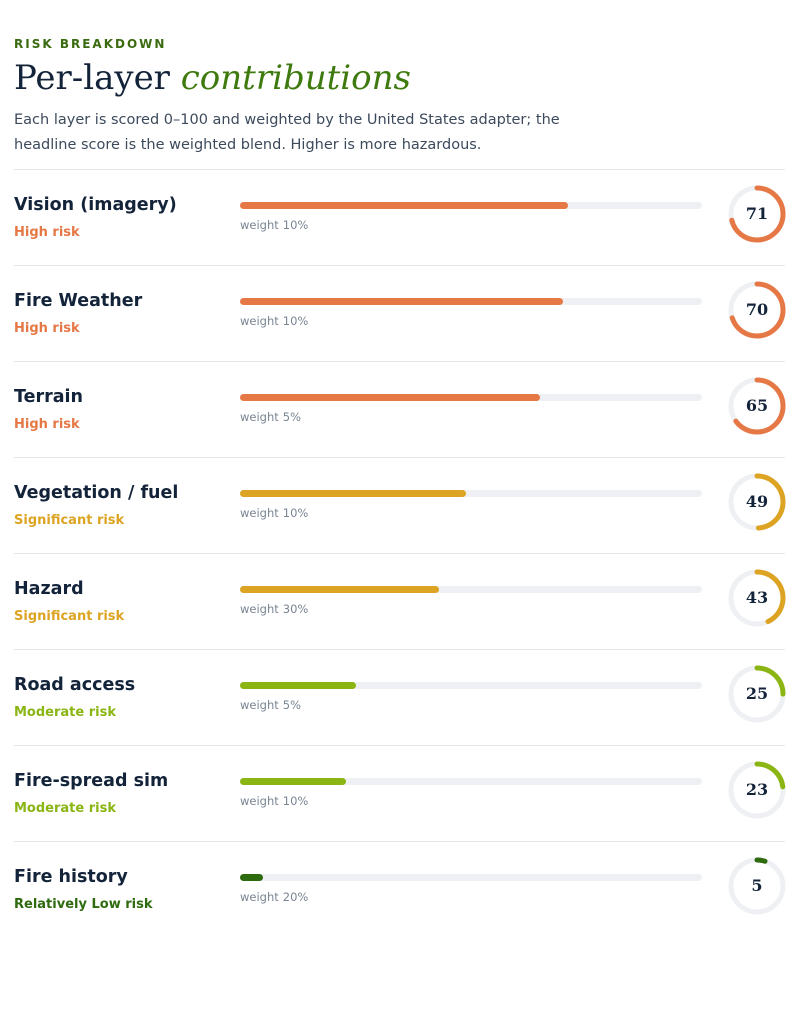  What do you see at coordinates (96, 493) in the screenshot?
I see `layer-name: Vegetation / fuel` at bounding box center [96, 493].